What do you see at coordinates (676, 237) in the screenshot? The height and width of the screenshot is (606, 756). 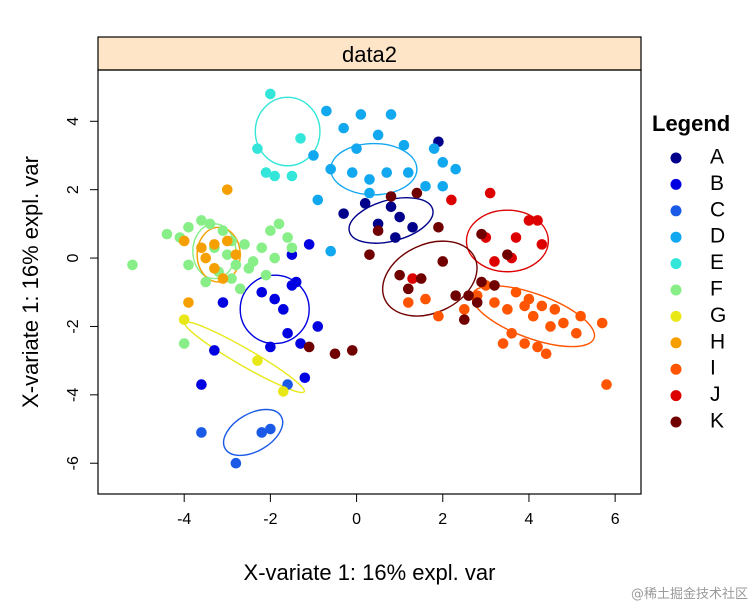 I see `legend-marker-D` at bounding box center [676, 237].